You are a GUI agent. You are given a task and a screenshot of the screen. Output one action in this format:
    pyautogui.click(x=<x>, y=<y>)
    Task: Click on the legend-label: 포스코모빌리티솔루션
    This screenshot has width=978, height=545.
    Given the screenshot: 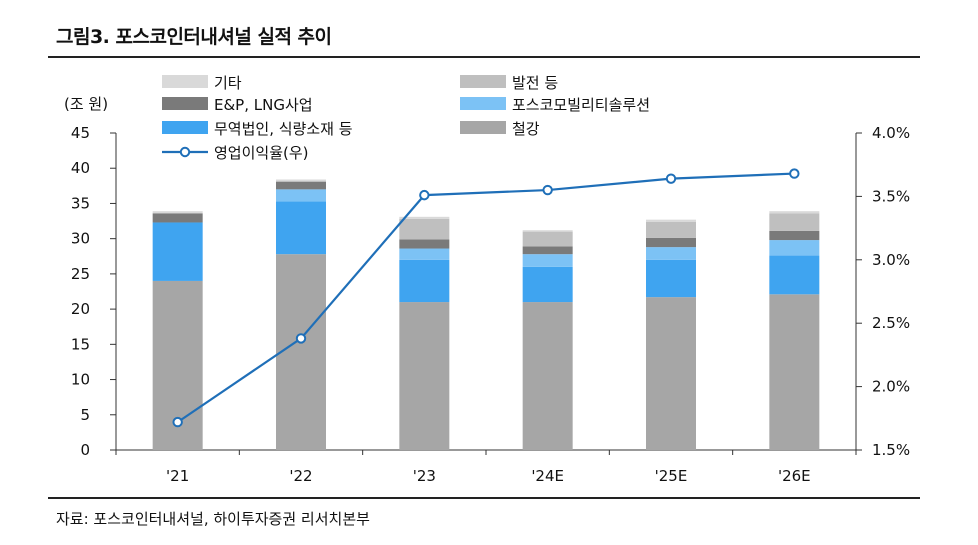 What is the action you would take?
    pyautogui.click(x=581, y=105)
    